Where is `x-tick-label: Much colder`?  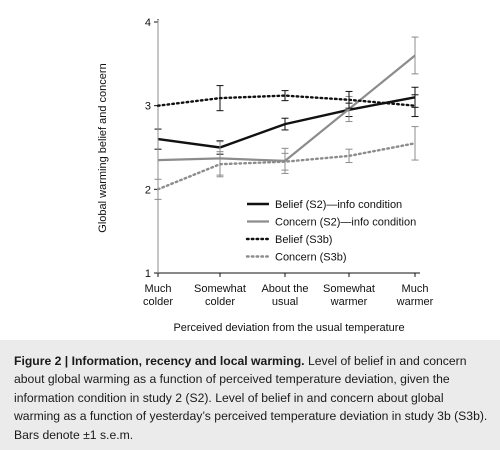
x-tick-label: Much colder is located at coordinates (158, 295).